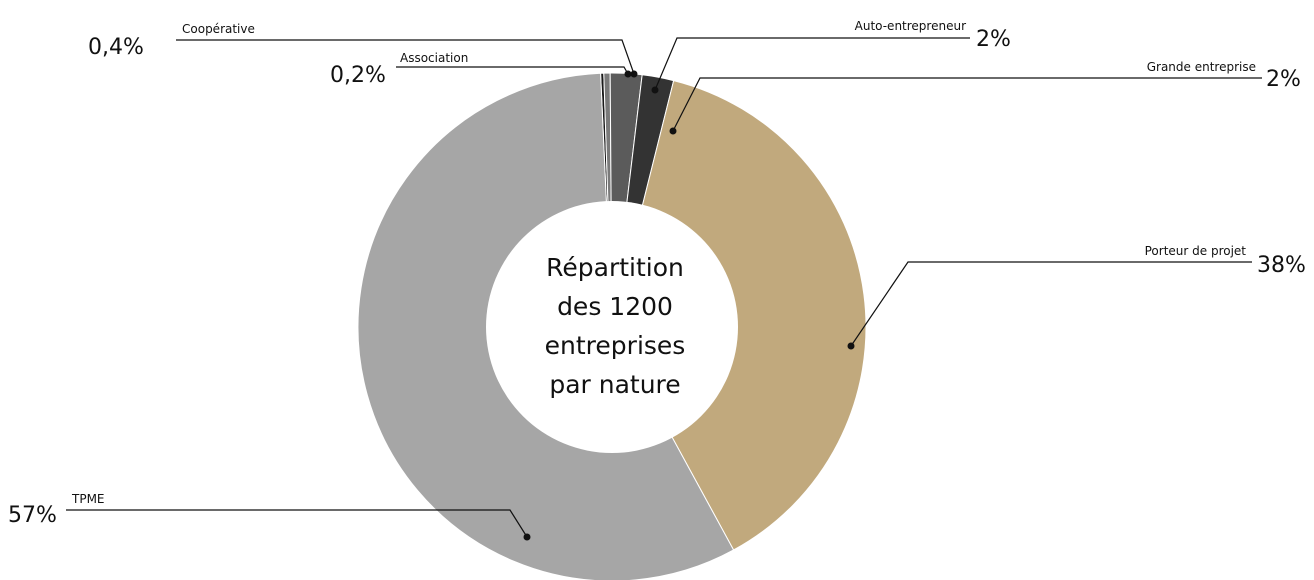 This screenshot has height=580, width=1314. I want to click on center-title-line-1: Répartition, so click(615, 267).